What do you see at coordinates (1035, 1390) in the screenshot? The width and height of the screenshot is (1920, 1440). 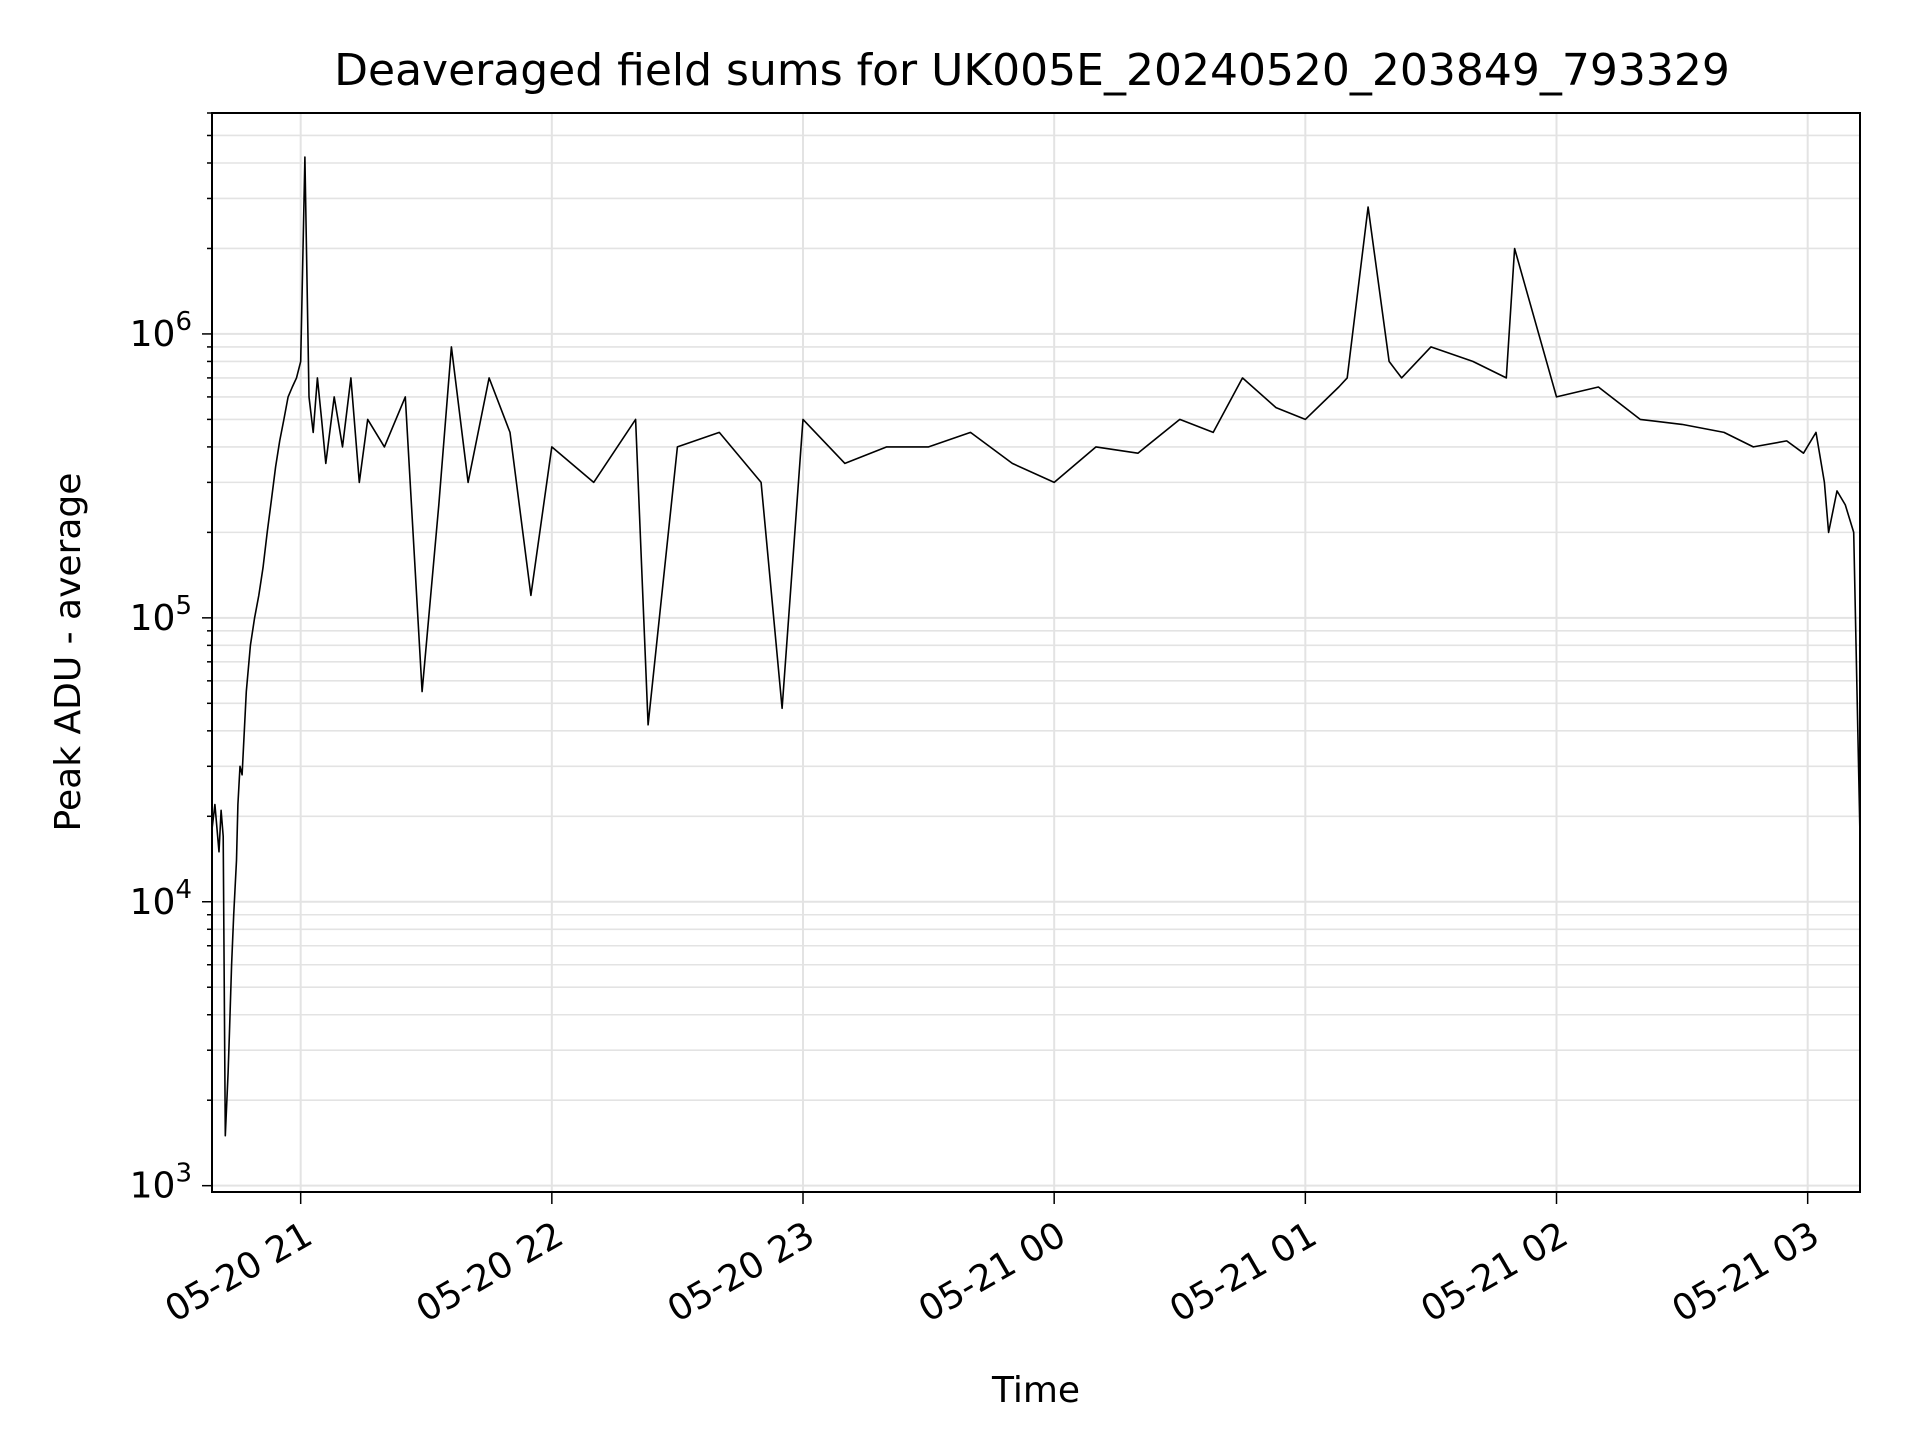 I see `x-axis-label: Time` at bounding box center [1035, 1390].